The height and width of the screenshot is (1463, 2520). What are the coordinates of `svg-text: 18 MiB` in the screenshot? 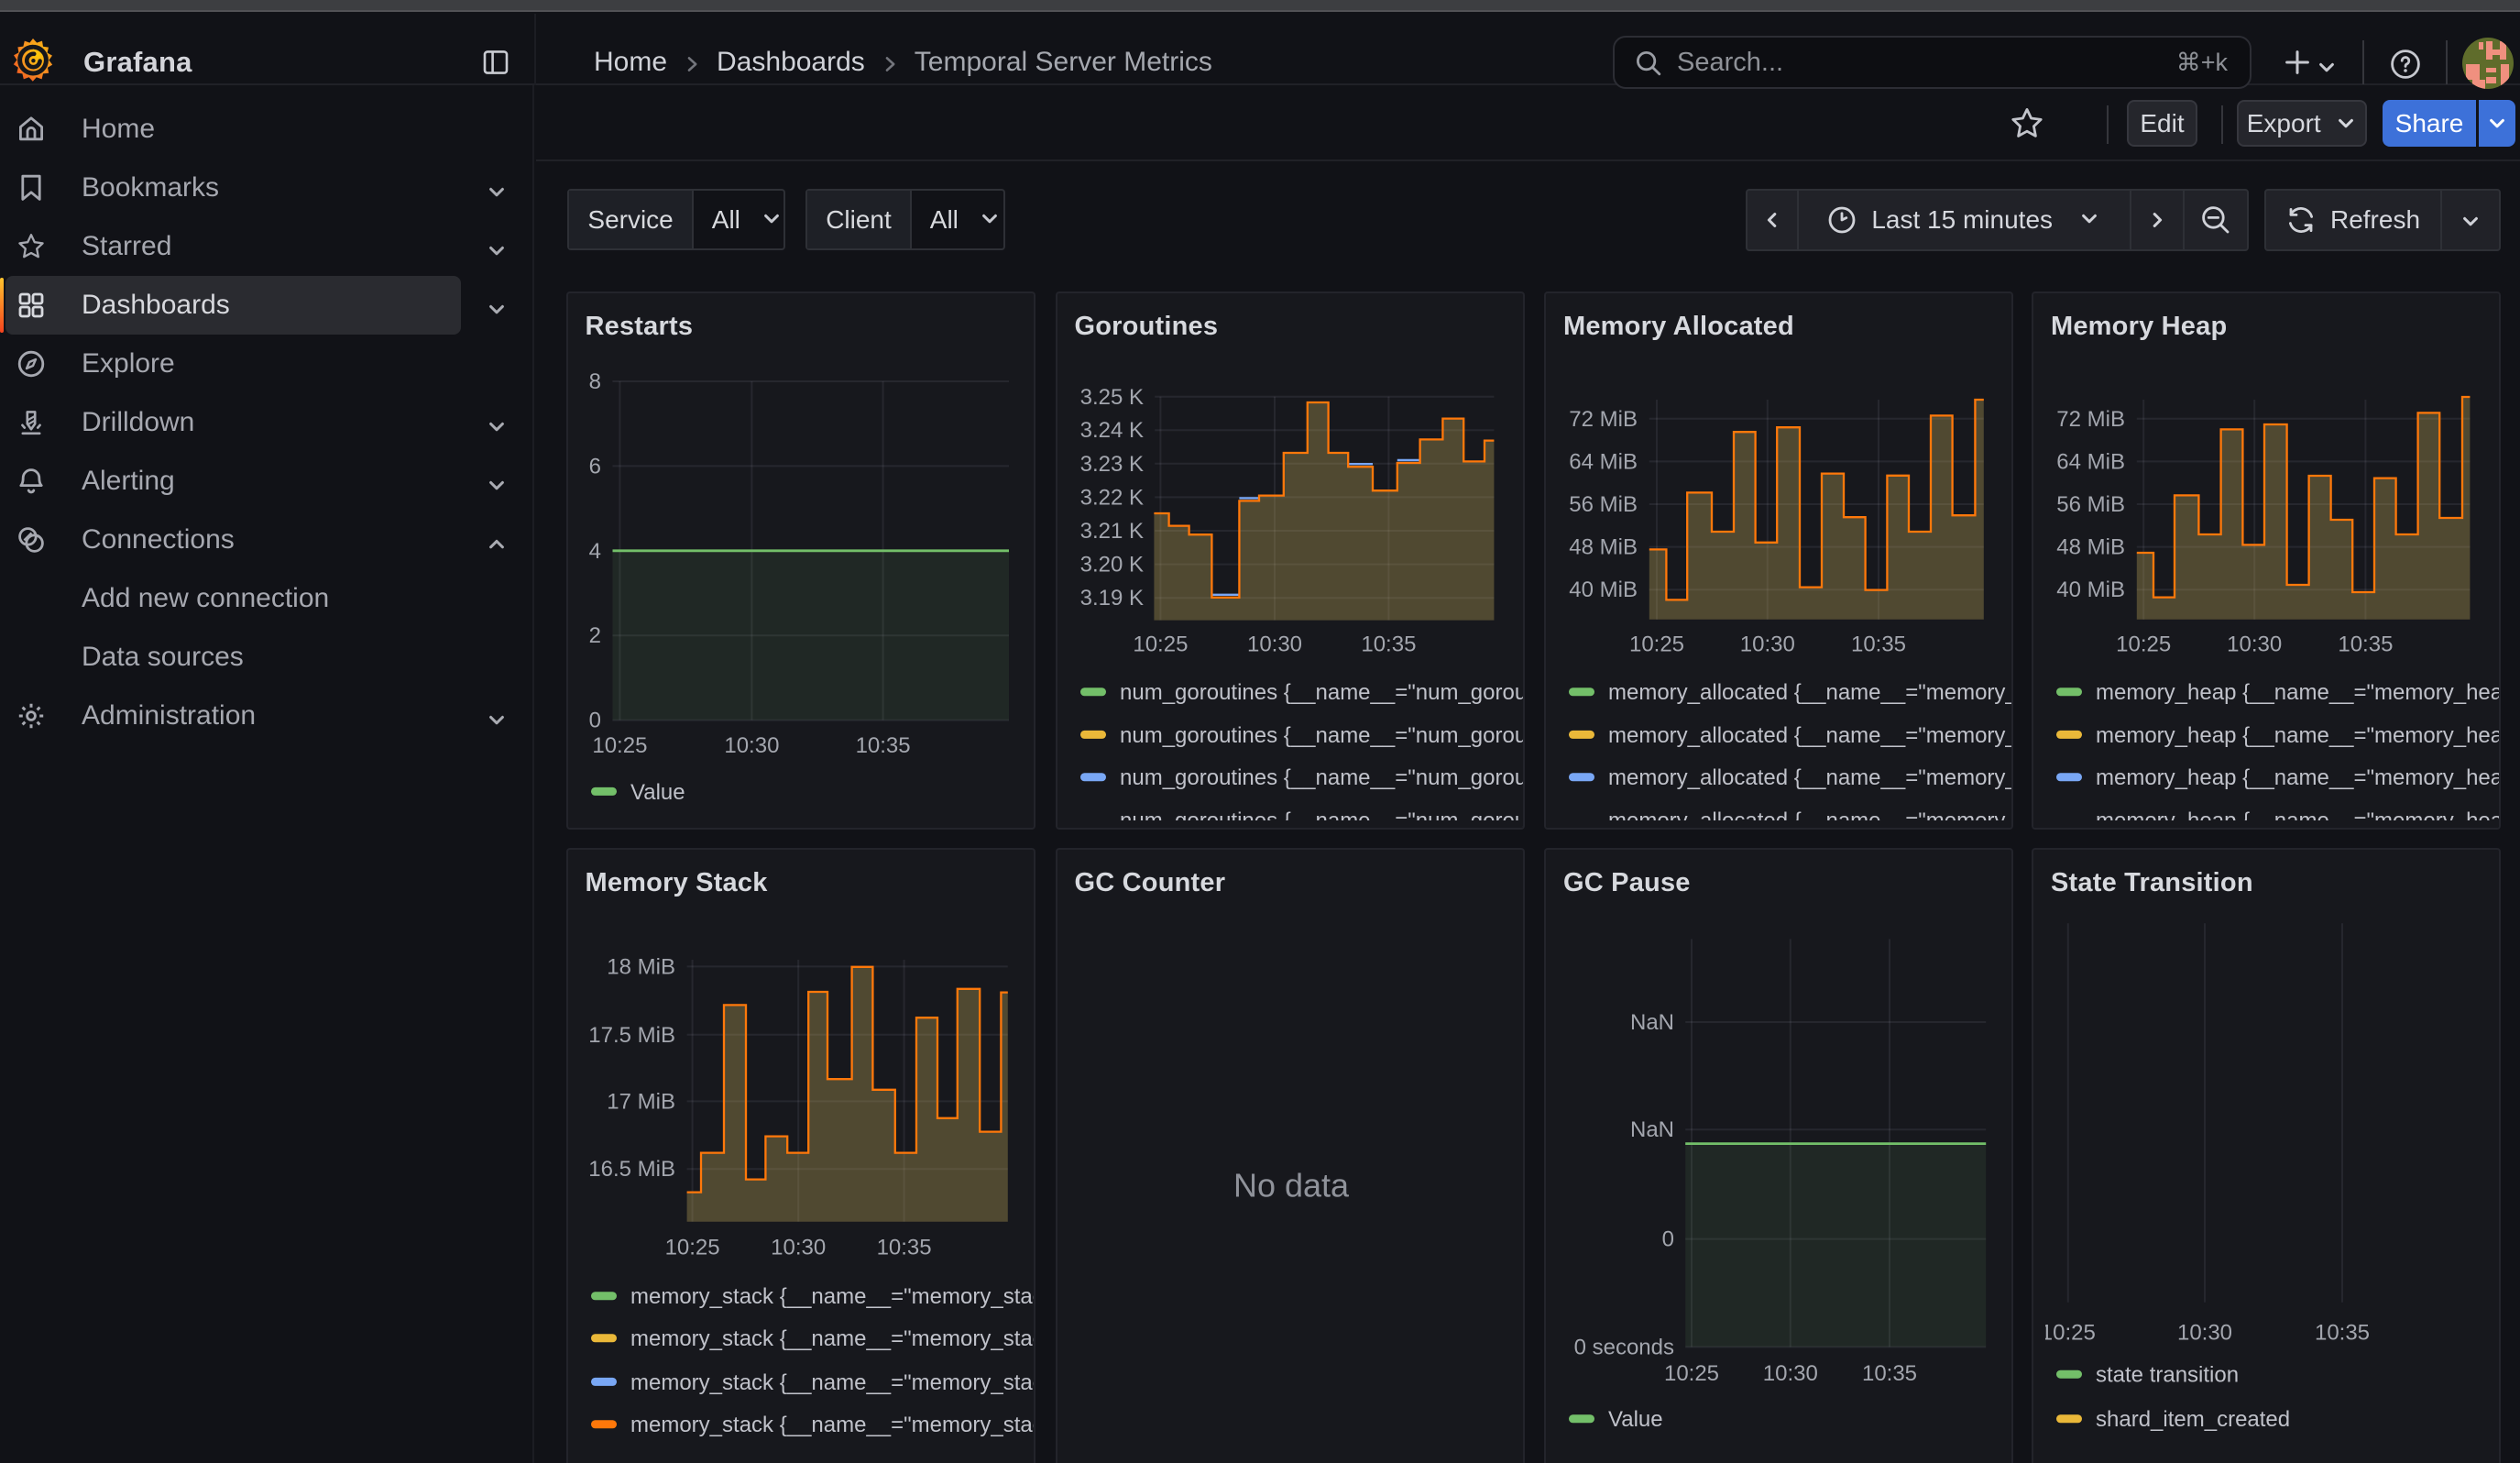 It's located at (641, 967).